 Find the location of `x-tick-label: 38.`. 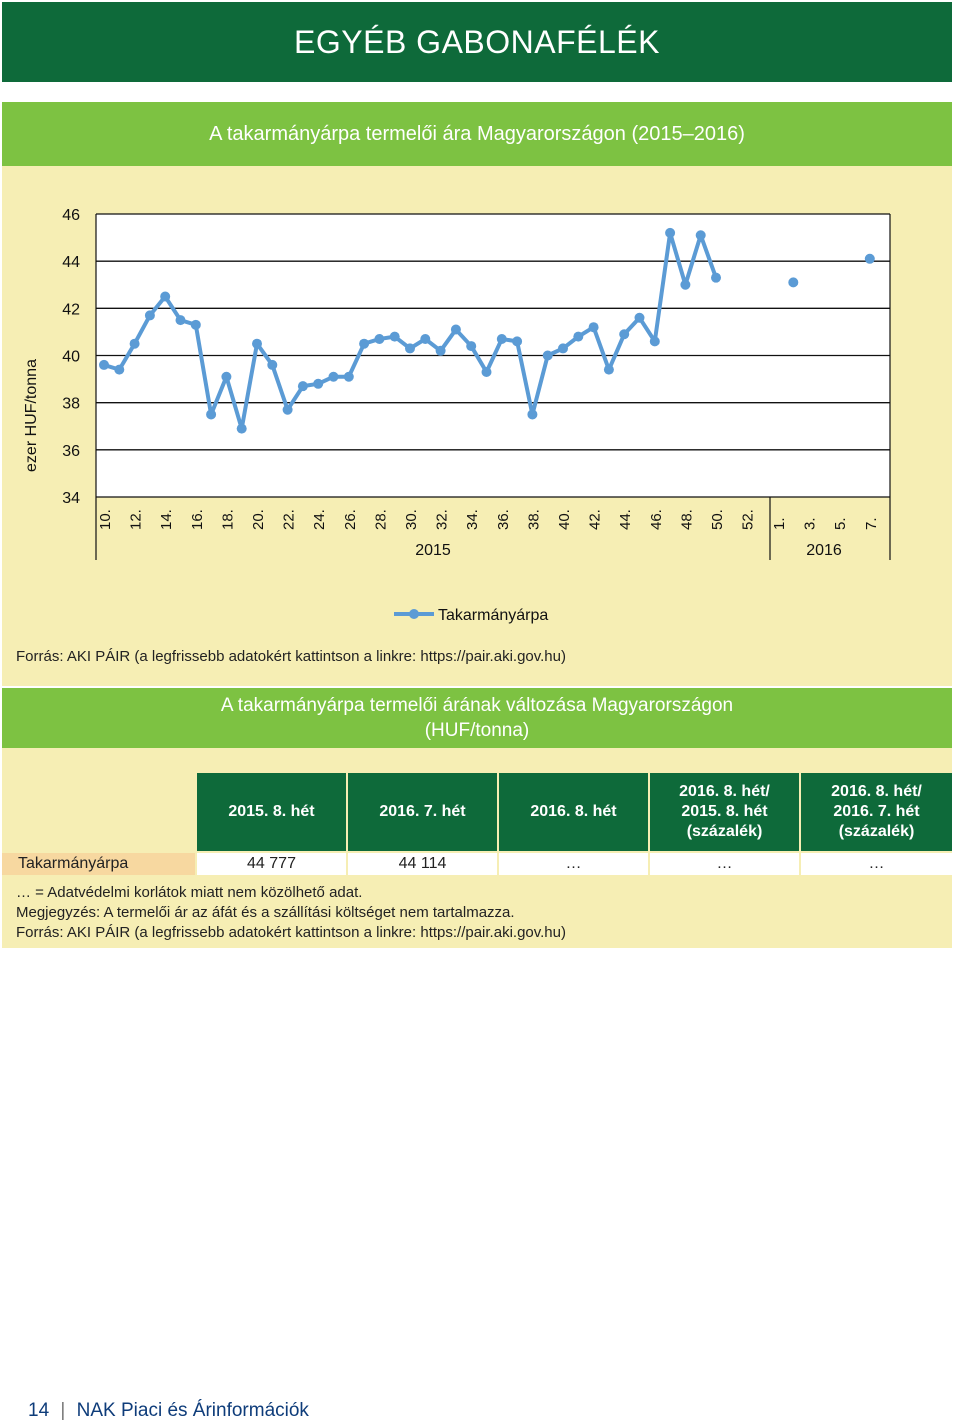

x-tick-label: 38. is located at coordinates (533, 519).